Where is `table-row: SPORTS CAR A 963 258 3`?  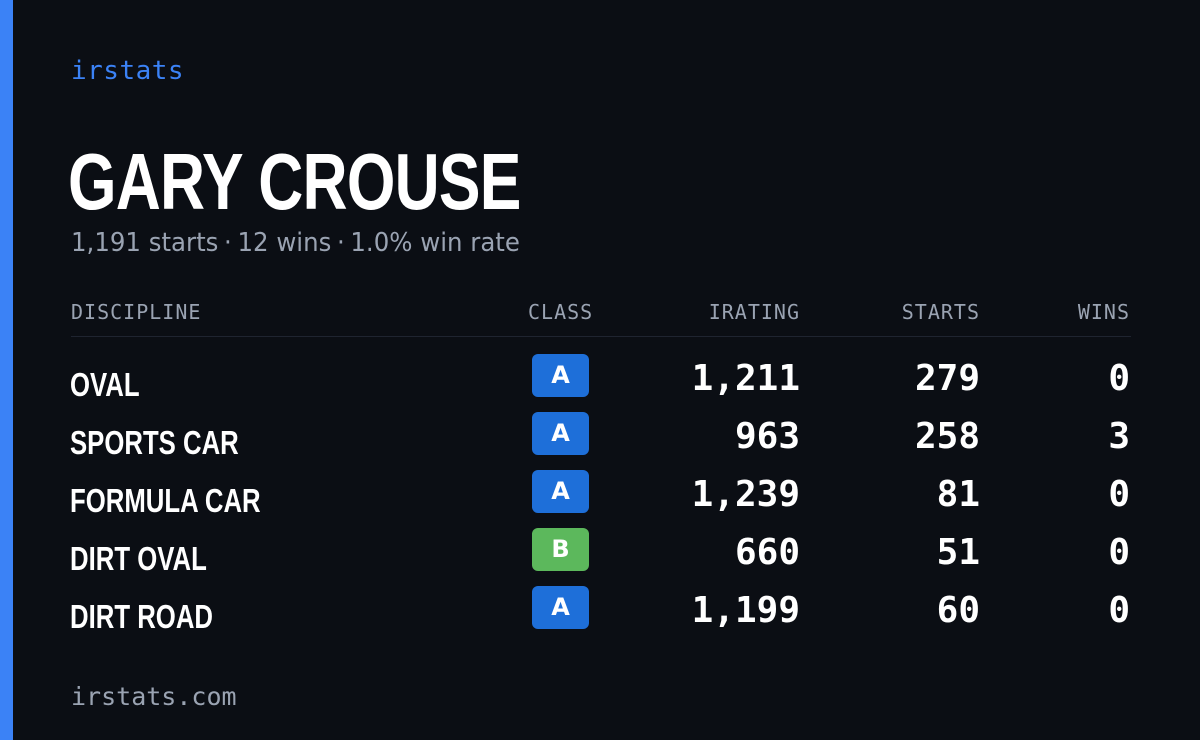
table-row: SPORTS CAR A 963 258 3 is located at coordinates (600, 443).